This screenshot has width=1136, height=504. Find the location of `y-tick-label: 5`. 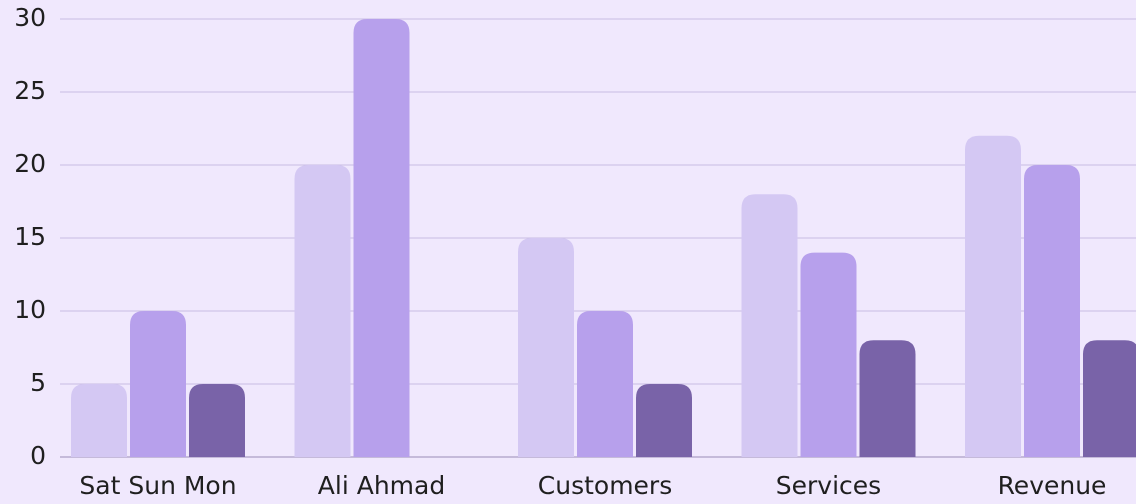

y-tick-label: 5 is located at coordinates (38, 382).